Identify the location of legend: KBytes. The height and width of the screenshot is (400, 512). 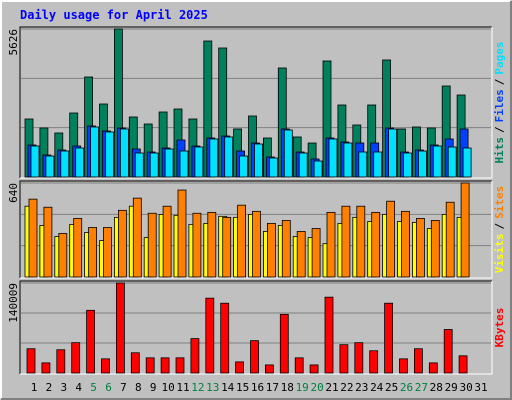
(499, 328).